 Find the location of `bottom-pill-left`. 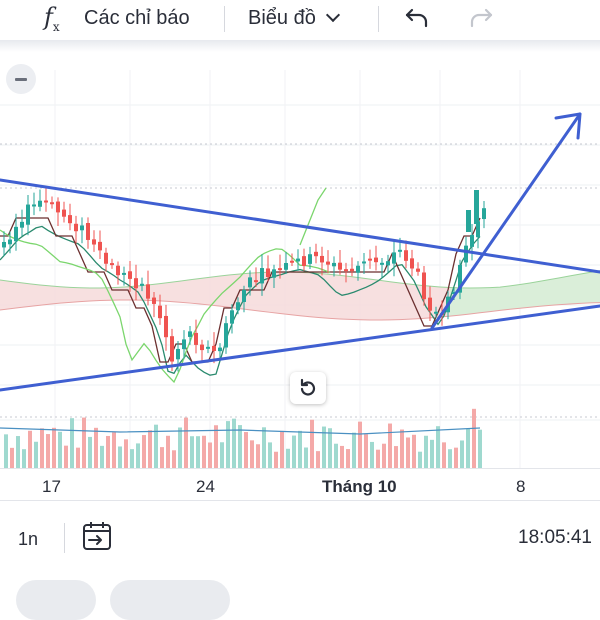

bottom-pill-left is located at coordinates (56, 600).